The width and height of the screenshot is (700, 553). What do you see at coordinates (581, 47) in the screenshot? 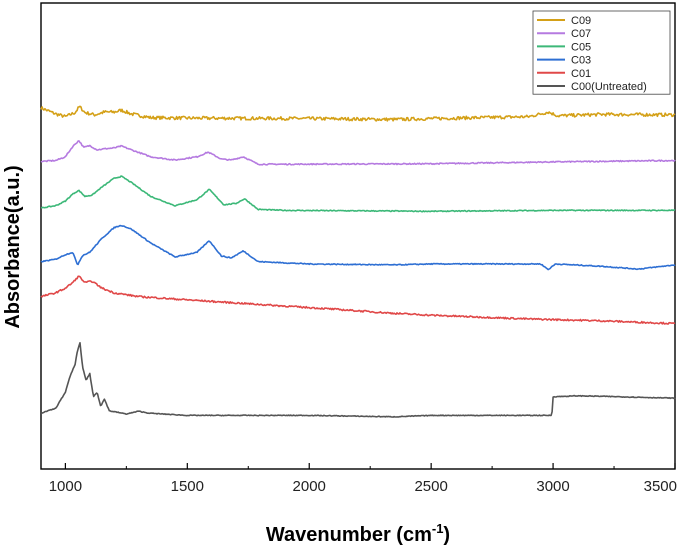
I see `legend-label-3: C05` at bounding box center [581, 47].